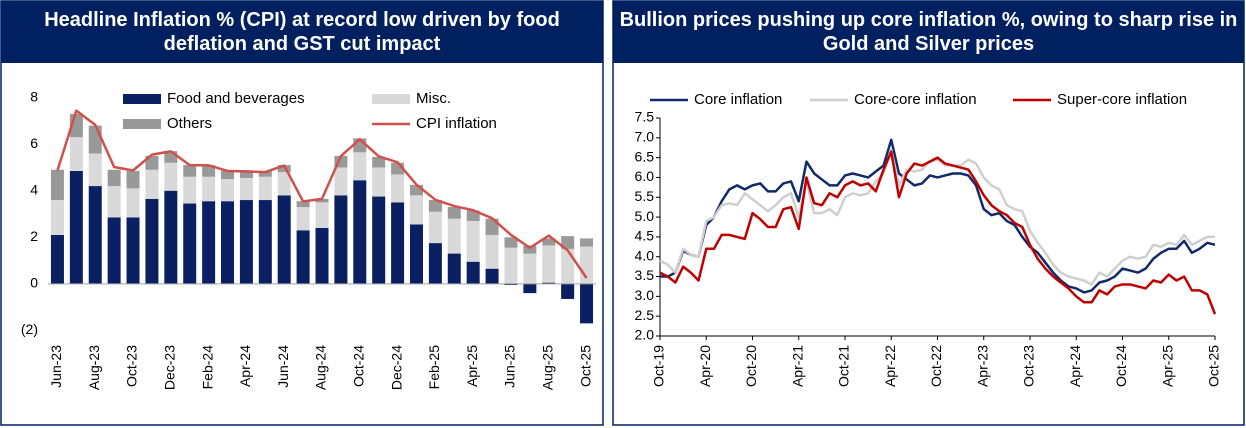  Describe the element at coordinates (705, 366) in the screenshot. I see `x-tick-label: Apr-20` at that location.